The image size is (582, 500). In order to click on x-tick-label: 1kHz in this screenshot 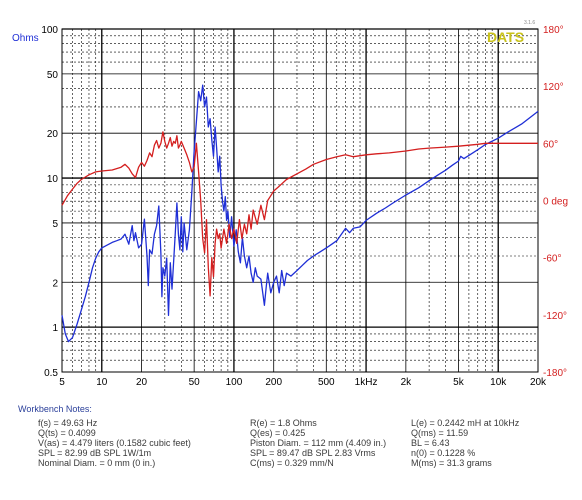, I will do `click(366, 382)`.